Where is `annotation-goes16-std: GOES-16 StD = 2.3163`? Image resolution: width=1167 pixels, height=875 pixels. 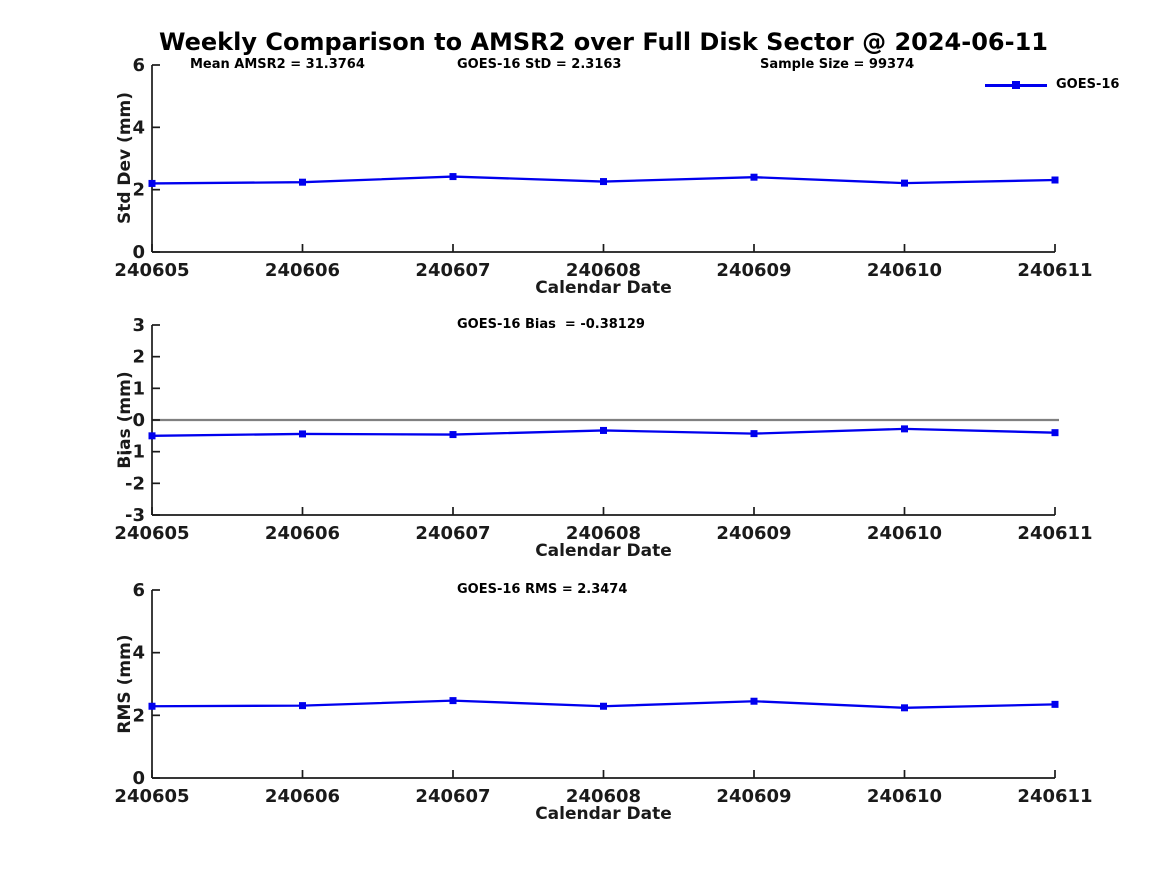 annotation-goes16-std: GOES-16 StD = 2.3163 is located at coordinates (539, 64).